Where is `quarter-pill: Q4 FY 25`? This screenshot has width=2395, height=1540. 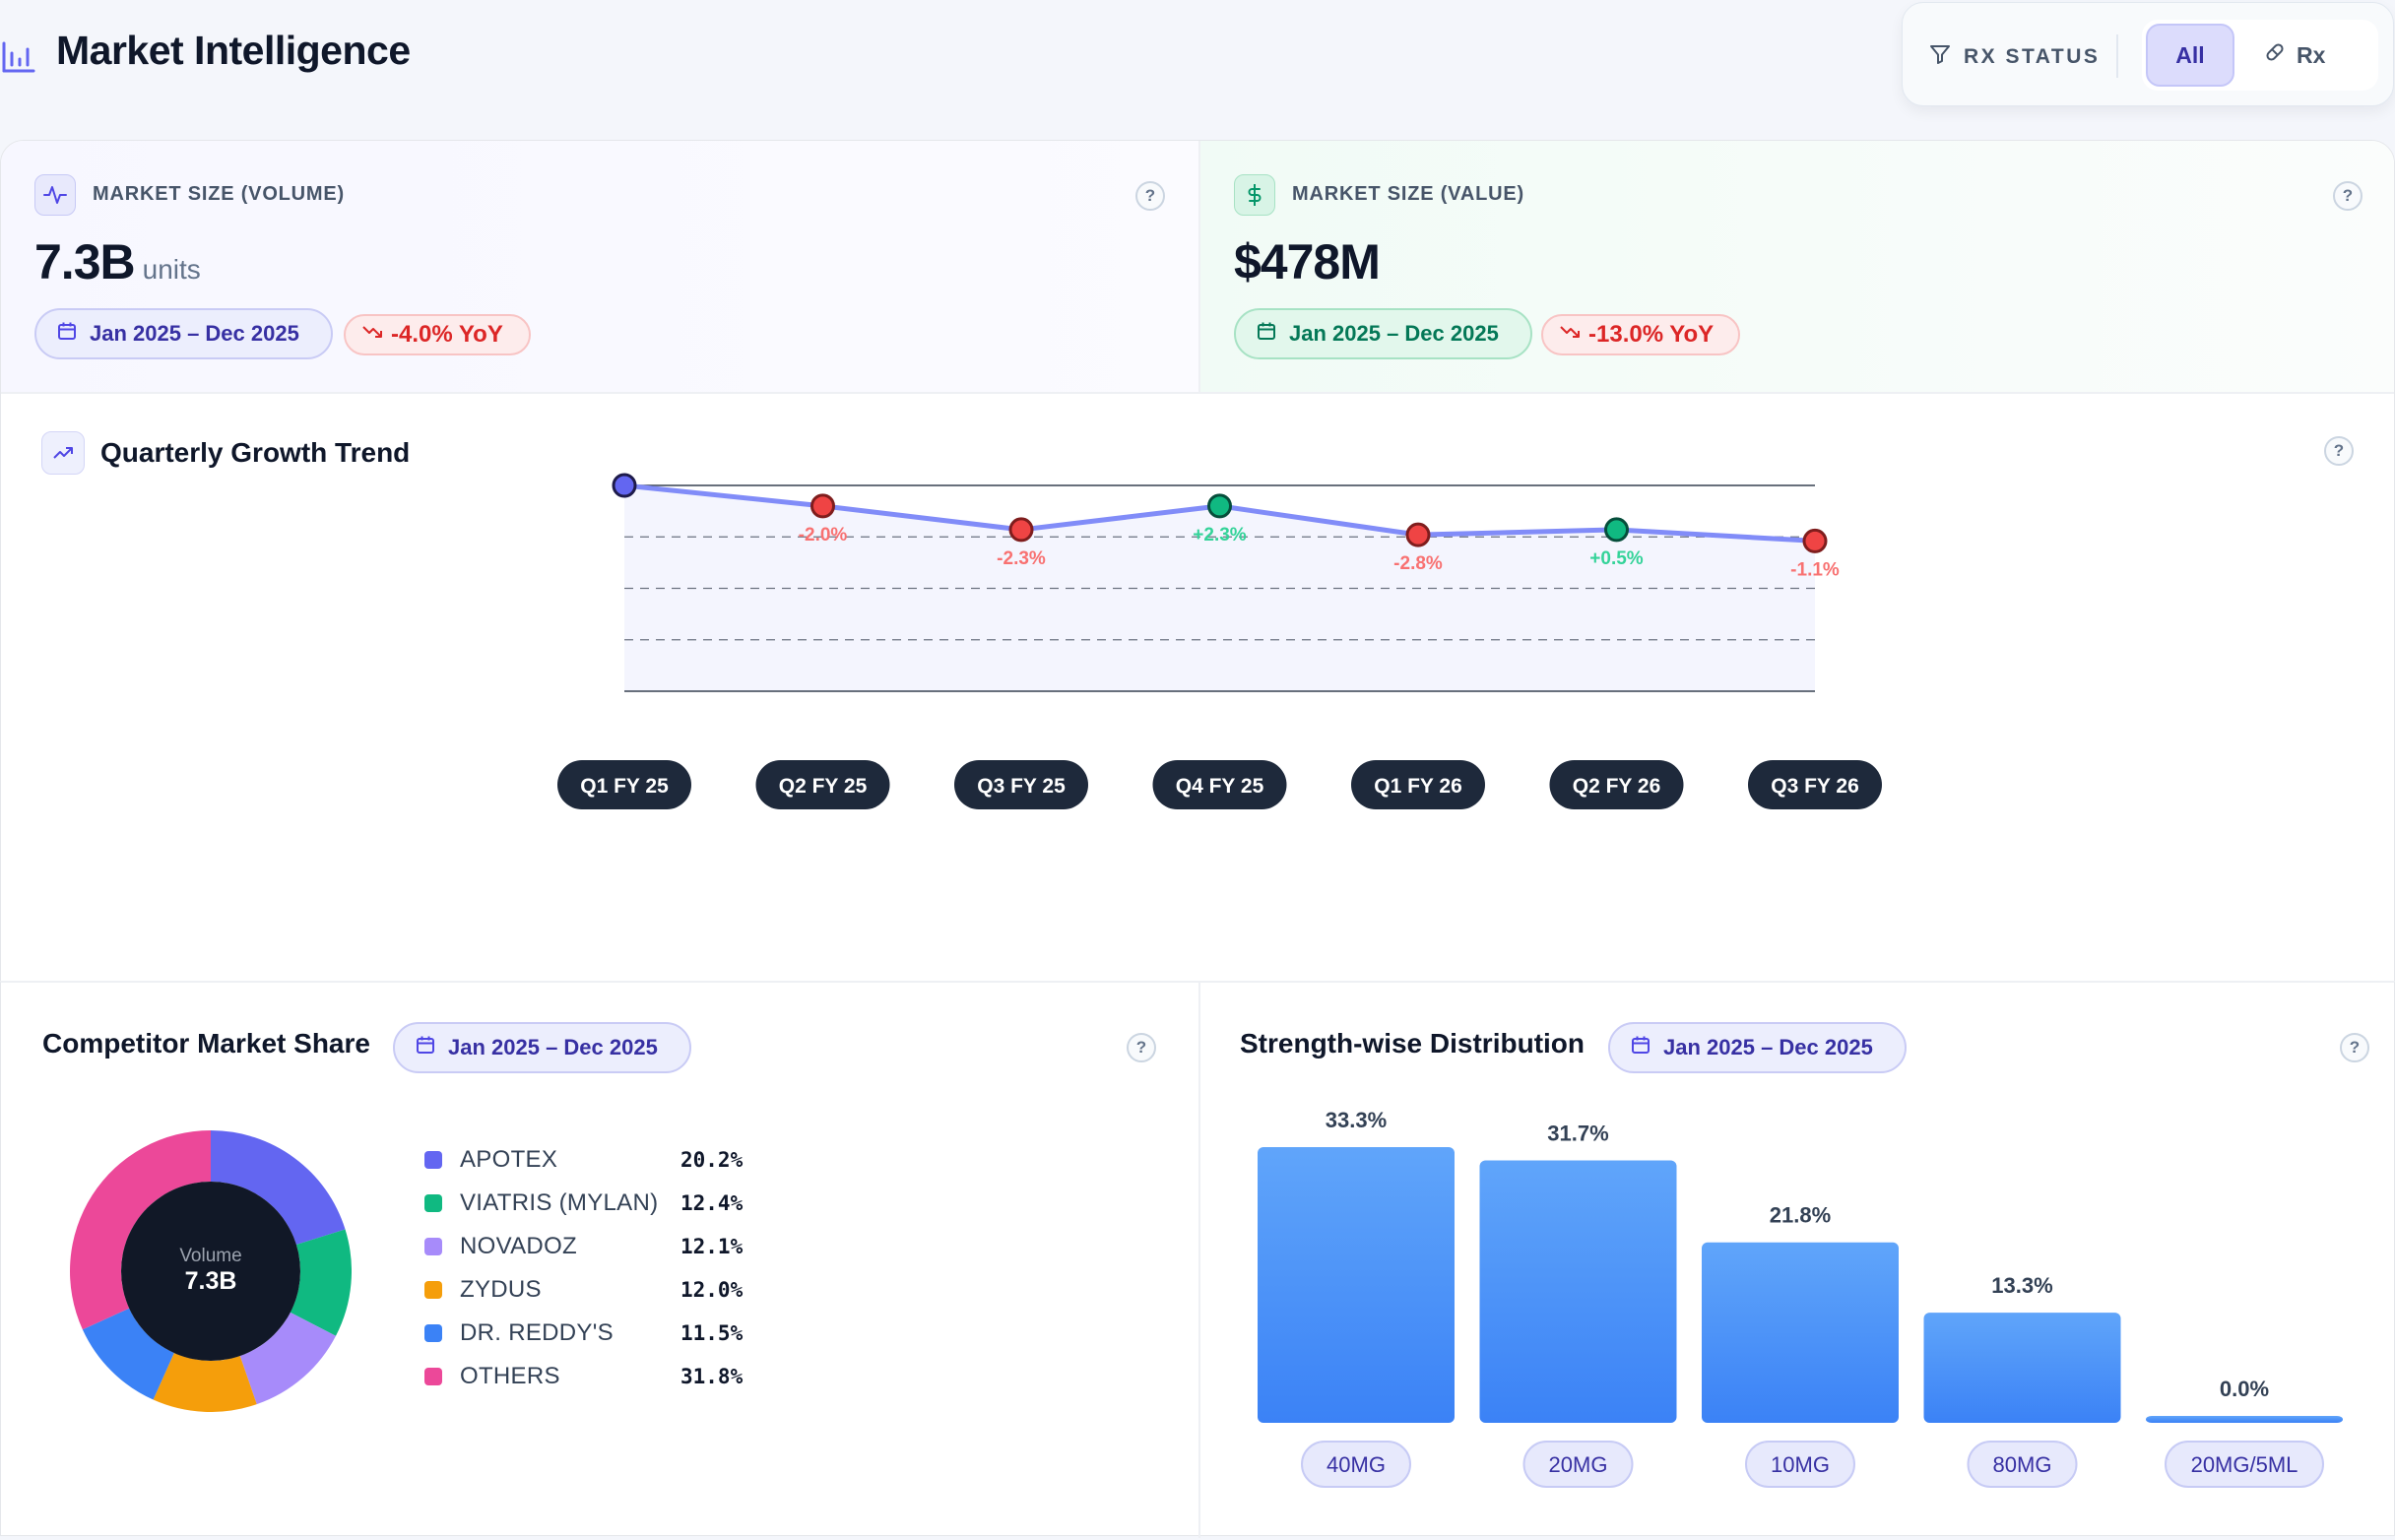
quarter-pill: Q4 FY 25 is located at coordinates (1219, 784).